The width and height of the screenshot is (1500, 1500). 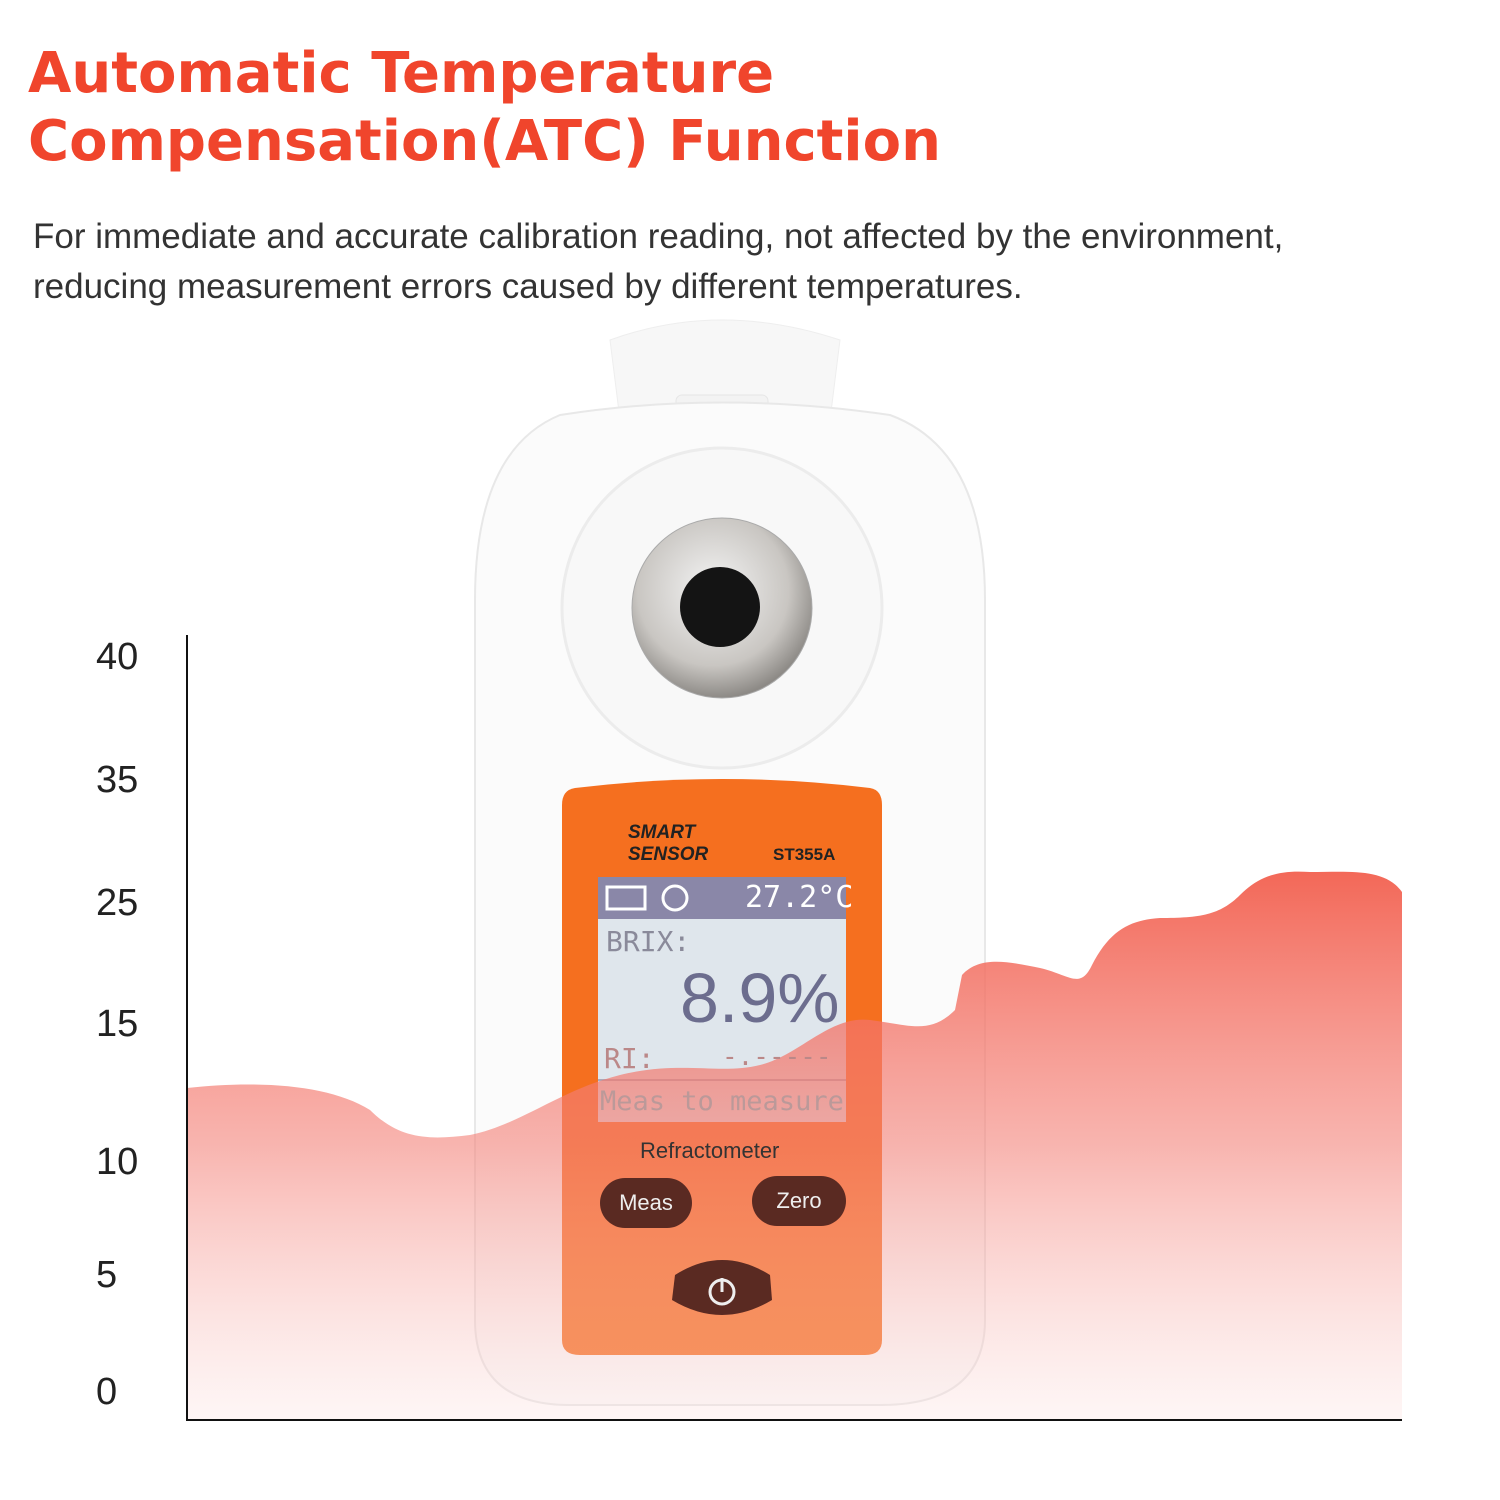 What do you see at coordinates (799, 1201) in the screenshot?
I see `zero-button: Zero` at bounding box center [799, 1201].